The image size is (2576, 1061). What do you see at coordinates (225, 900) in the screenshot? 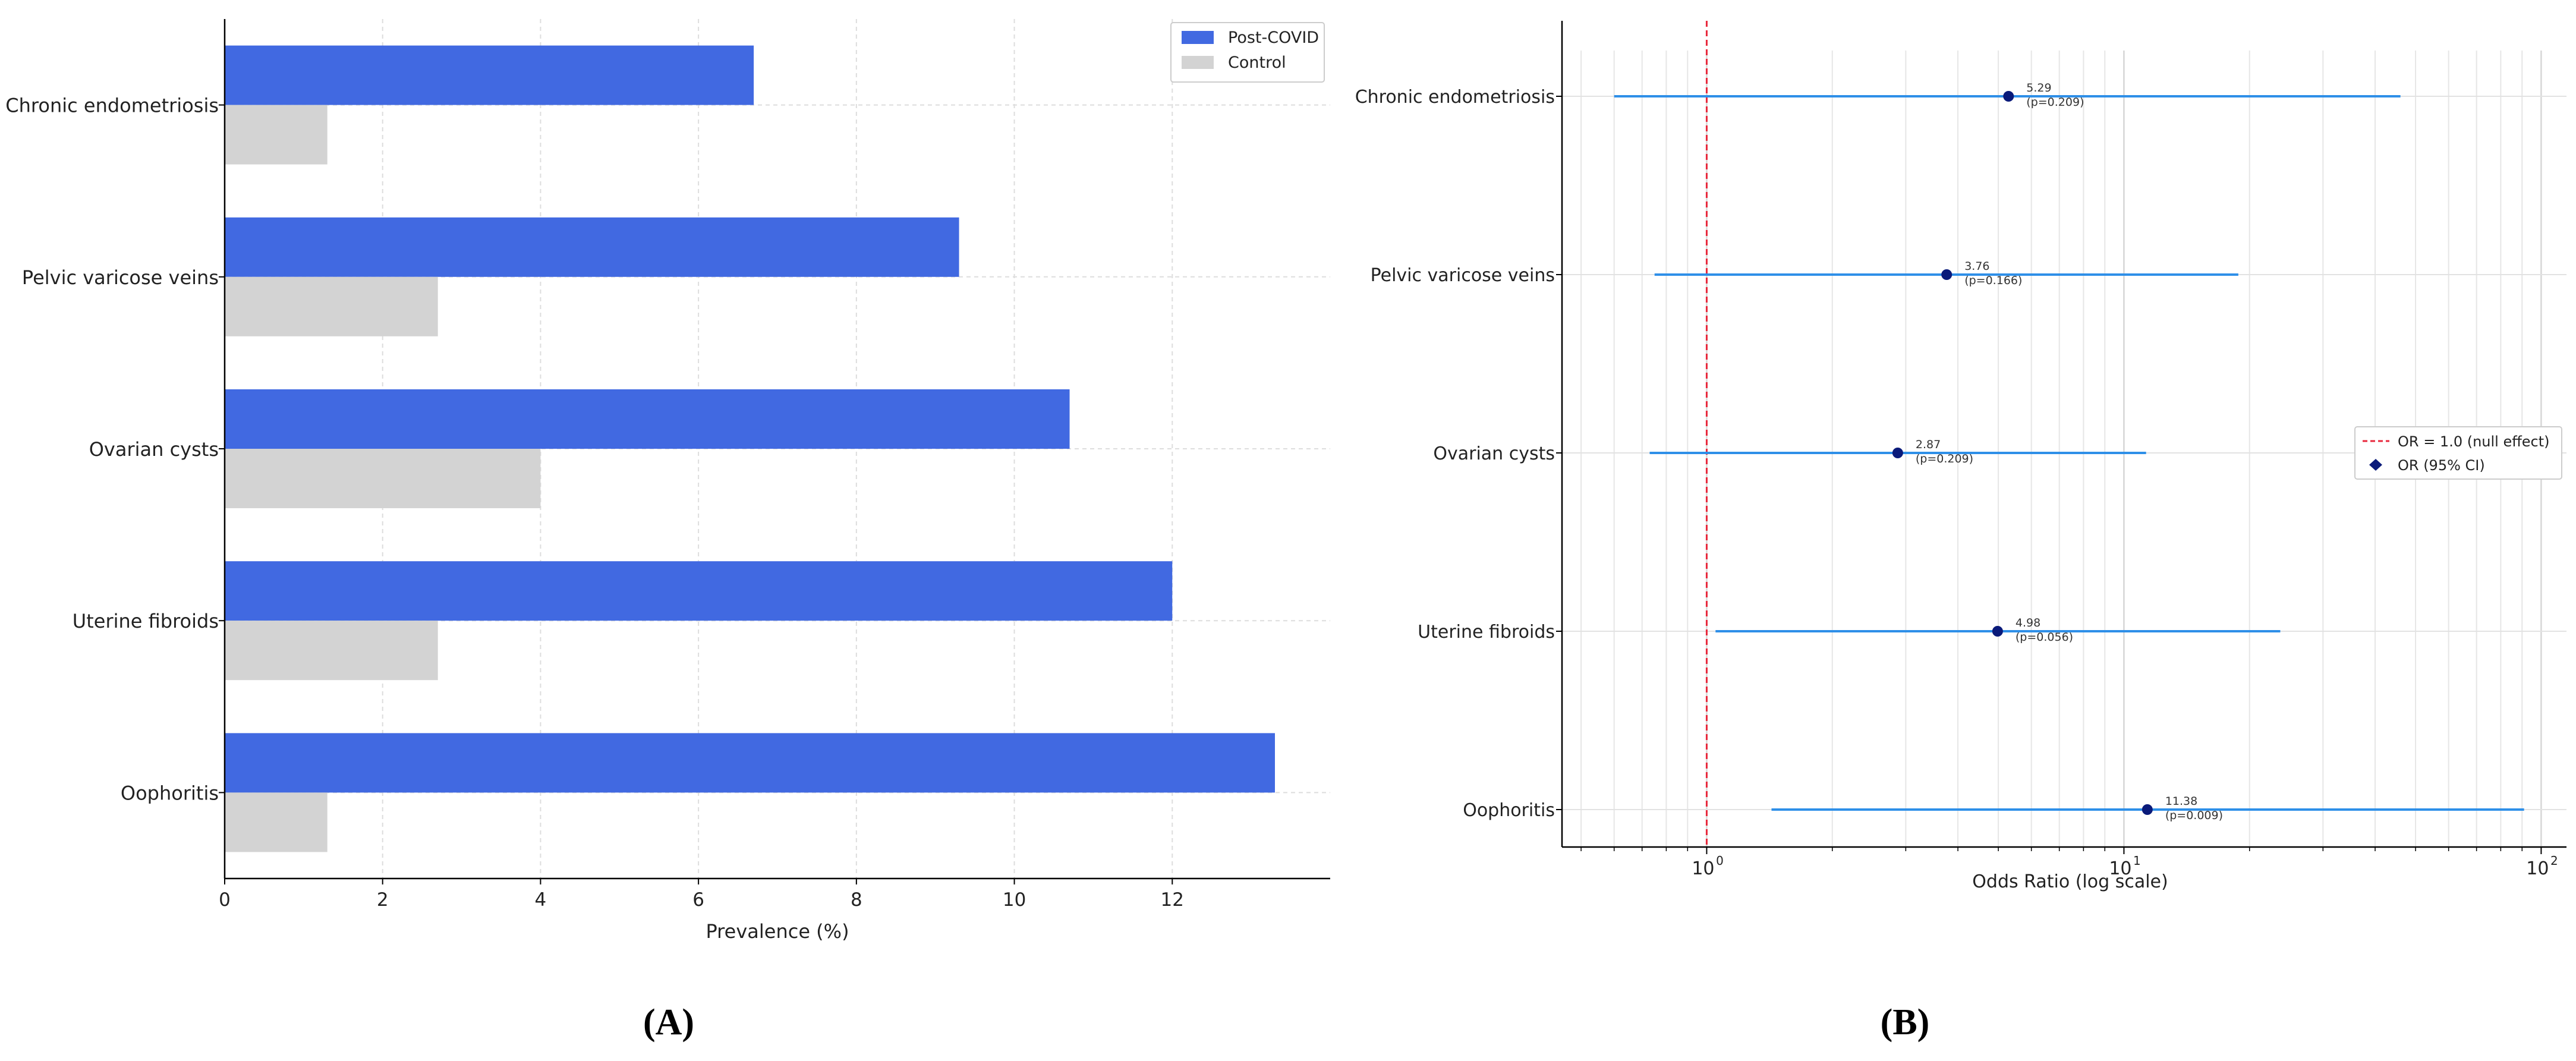
I see `x-tick-label: 0` at bounding box center [225, 900].